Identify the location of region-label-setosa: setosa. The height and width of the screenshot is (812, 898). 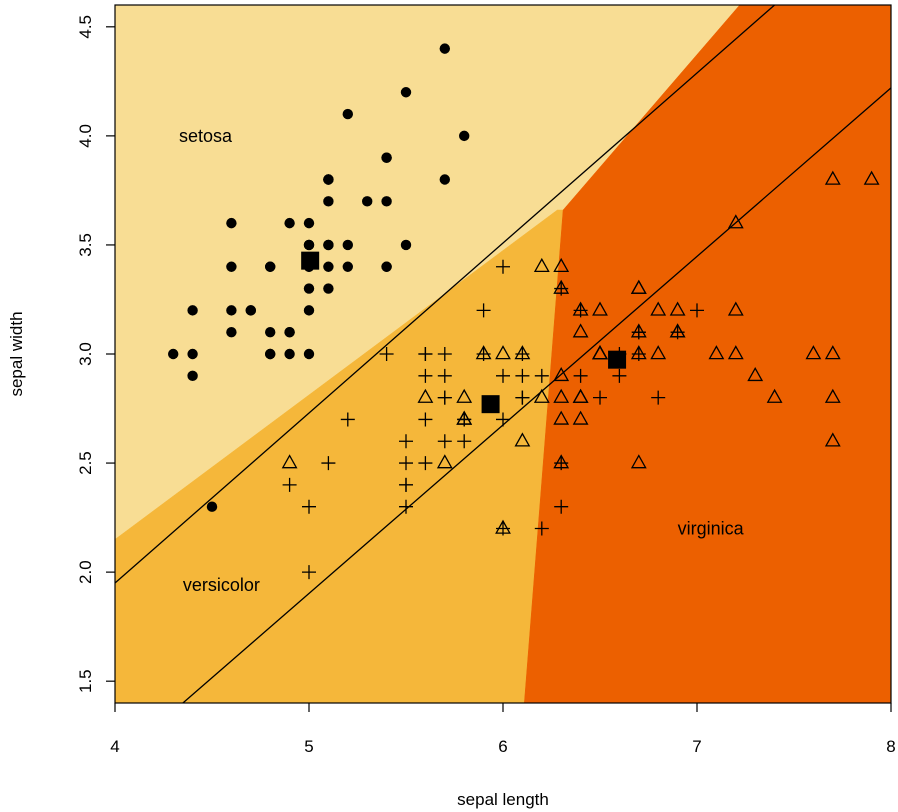
(206, 136).